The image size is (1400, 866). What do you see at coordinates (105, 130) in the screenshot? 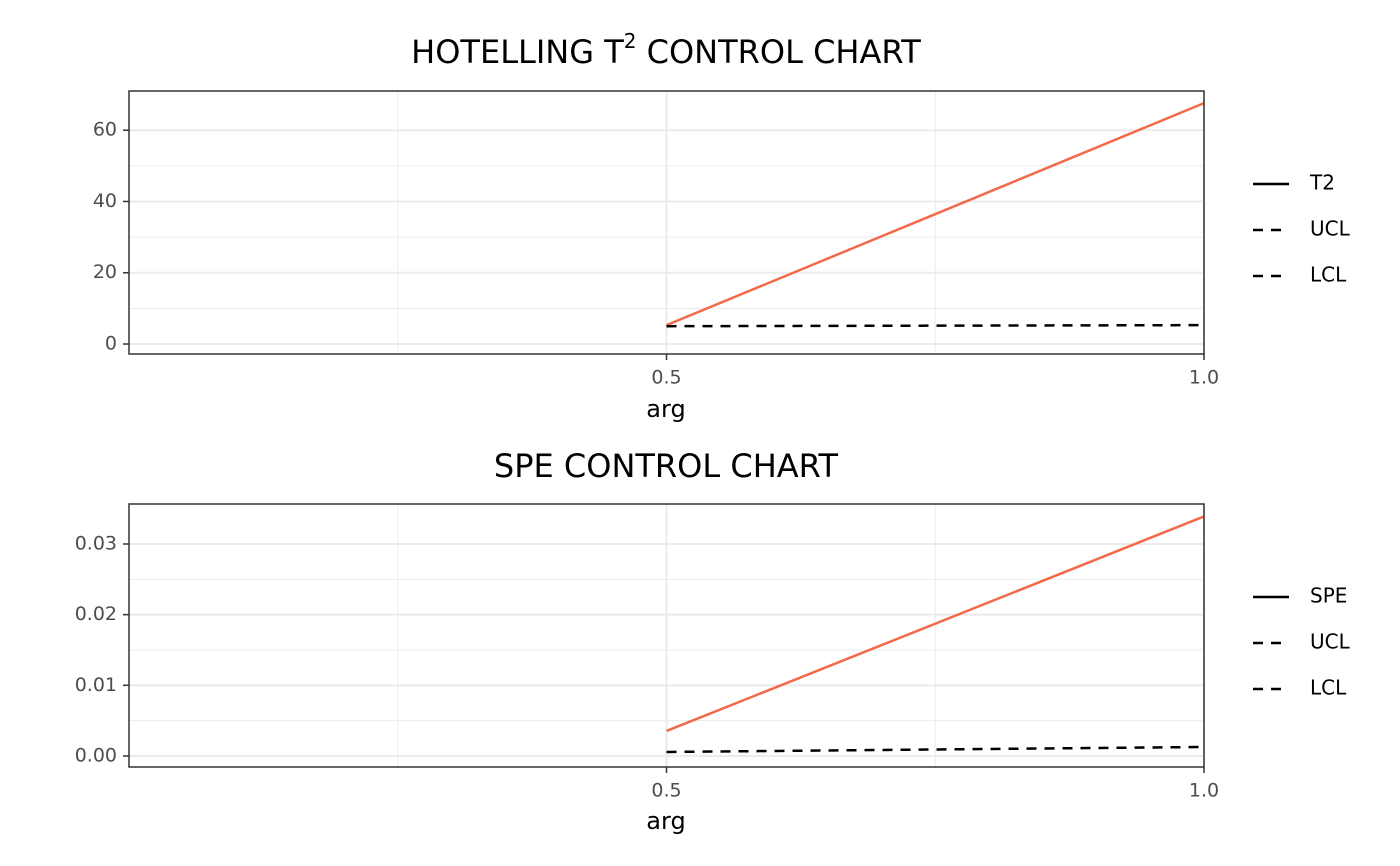
I see `y-tick-label: 60` at bounding box center [105, 130].